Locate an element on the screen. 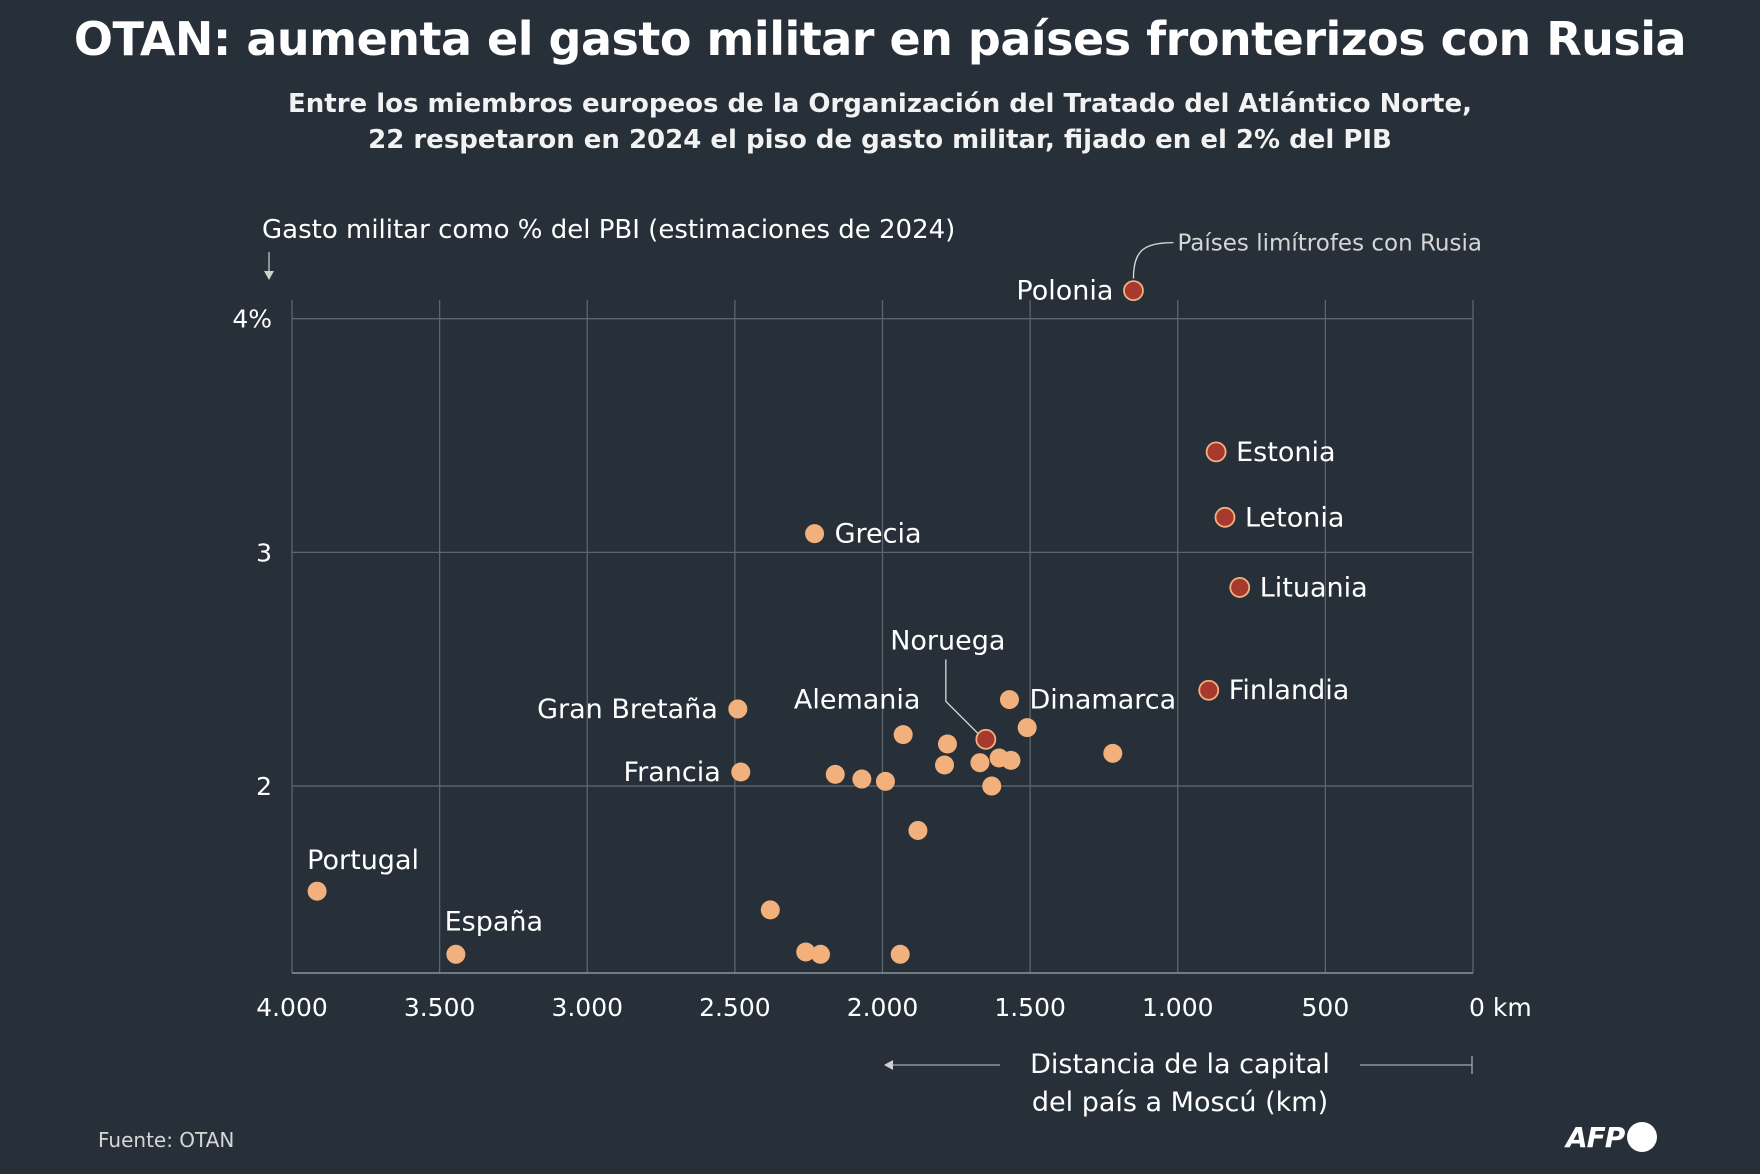 The image size is (1760, 1174). y-tick-label: 4% is located at coordinates (252, 319).